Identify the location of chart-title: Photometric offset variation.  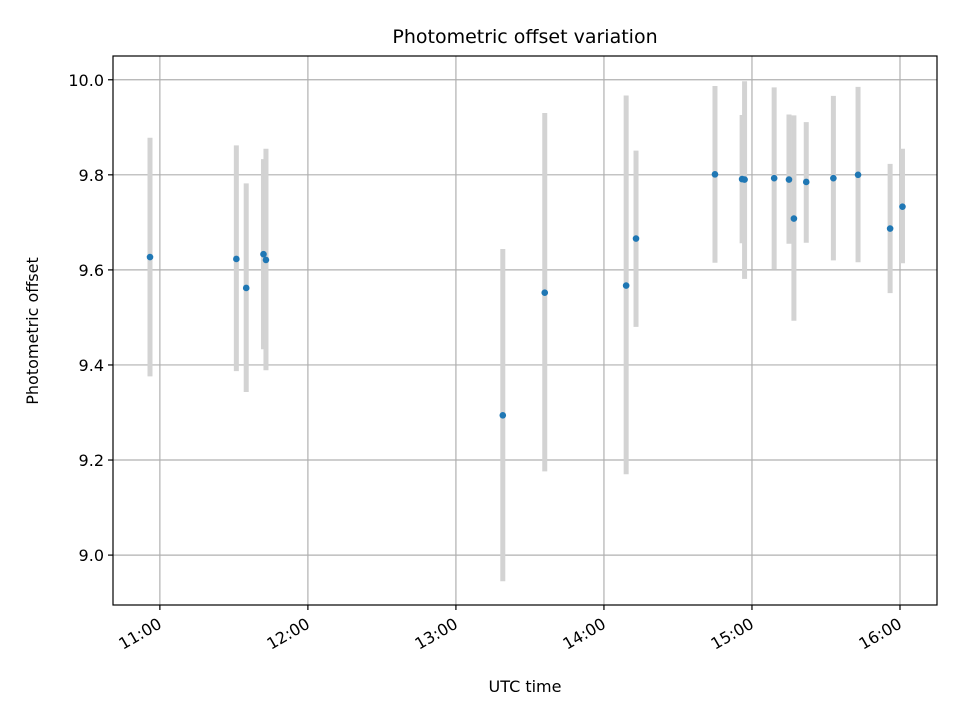
(524, 37).